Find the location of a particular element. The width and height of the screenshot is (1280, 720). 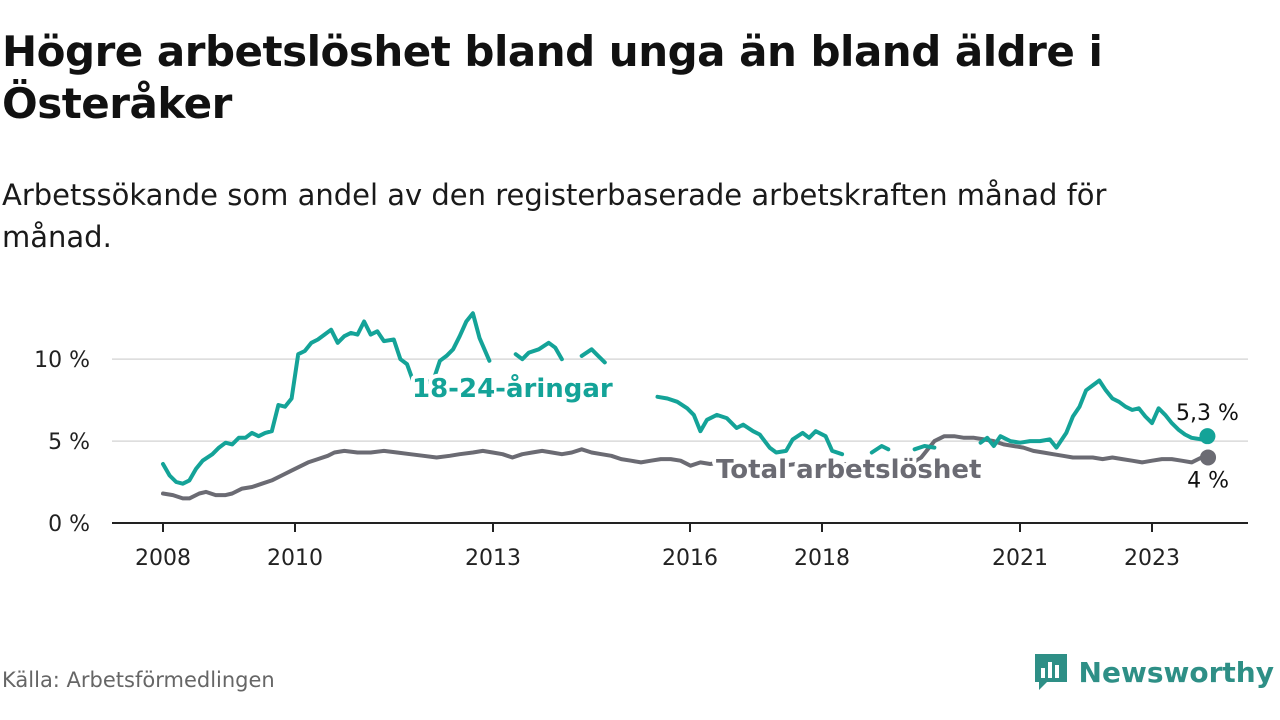

brand-logo-block: Newsworthy is located at coordinates (1153, 672).